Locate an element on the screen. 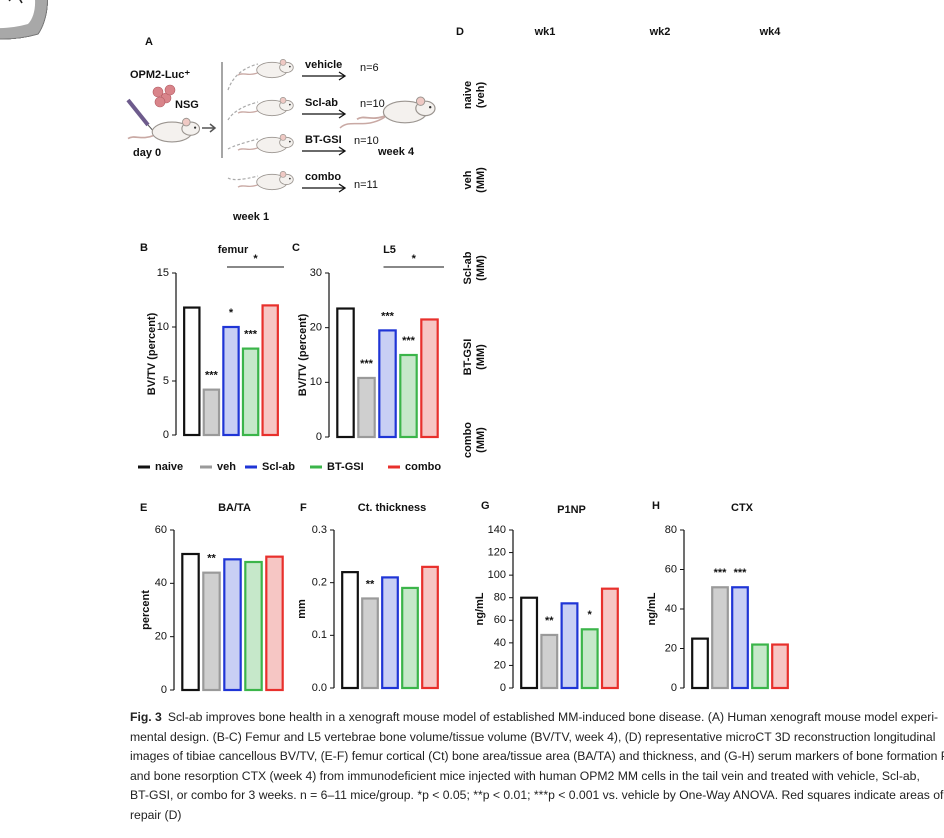 The height and width of the screenshot is (838, 944). row-label: naive is located at coordinates (468, 95).